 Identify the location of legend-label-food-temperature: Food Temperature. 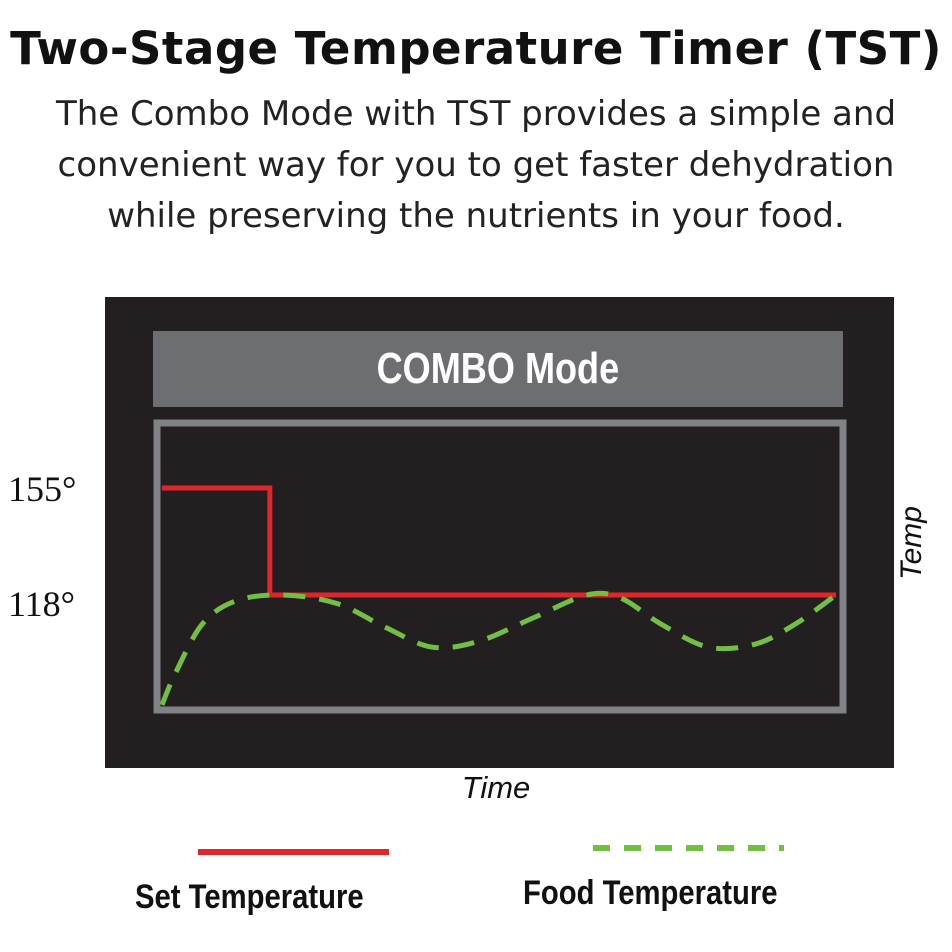
(650, 893).